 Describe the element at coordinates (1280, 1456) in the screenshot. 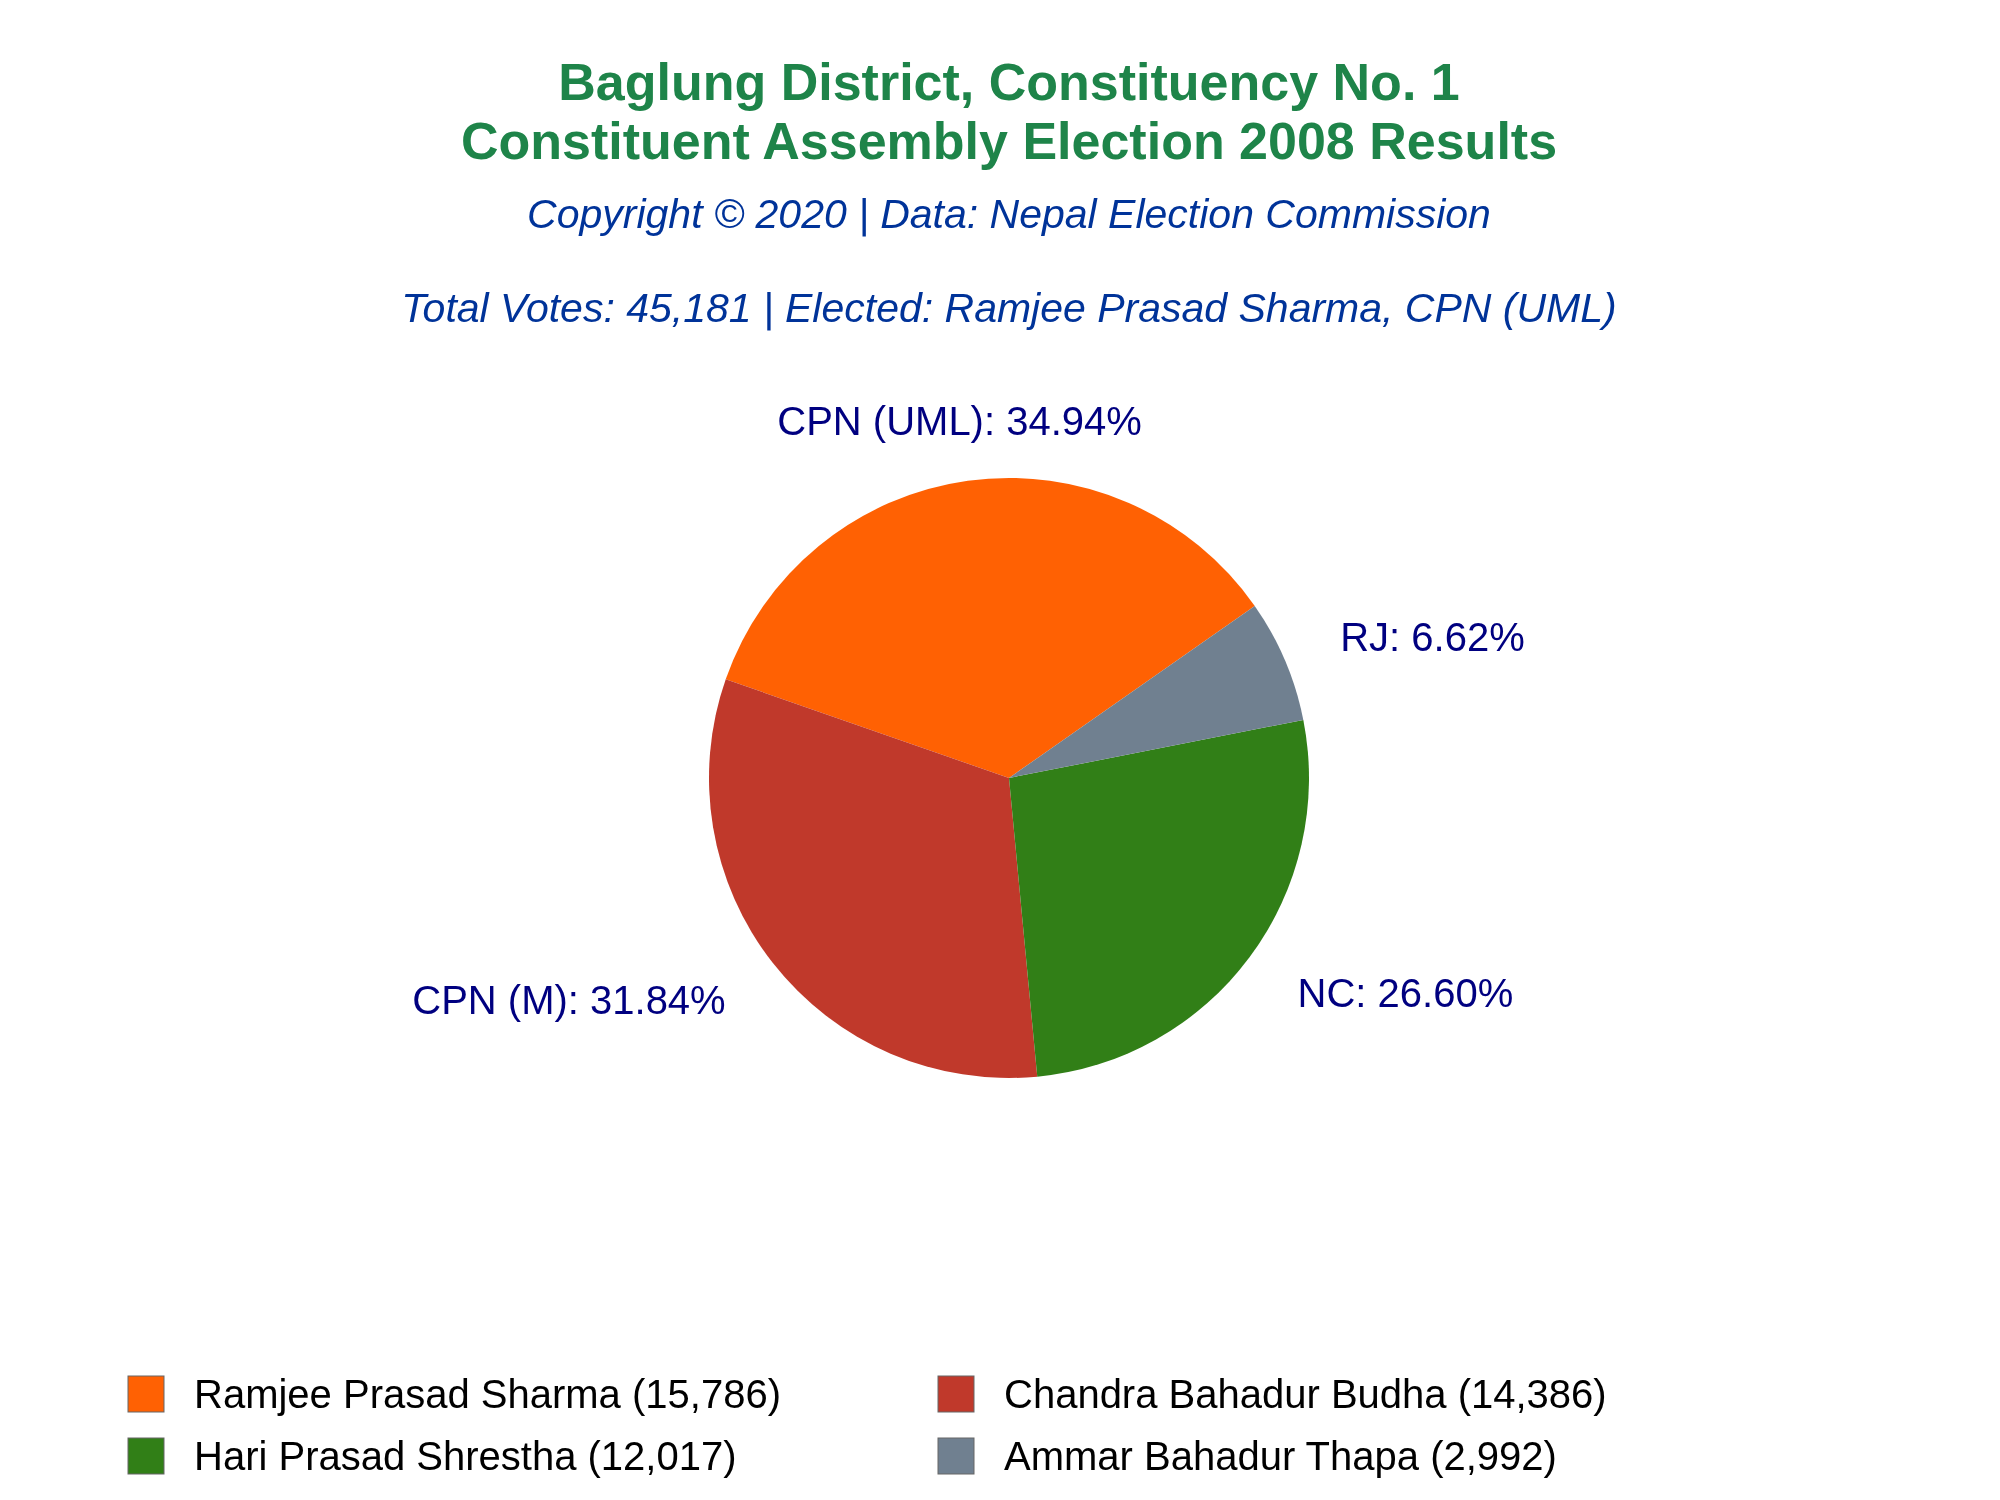

I see `legend-label: Ammar Bahadur Thapa (2,992)` at that location.